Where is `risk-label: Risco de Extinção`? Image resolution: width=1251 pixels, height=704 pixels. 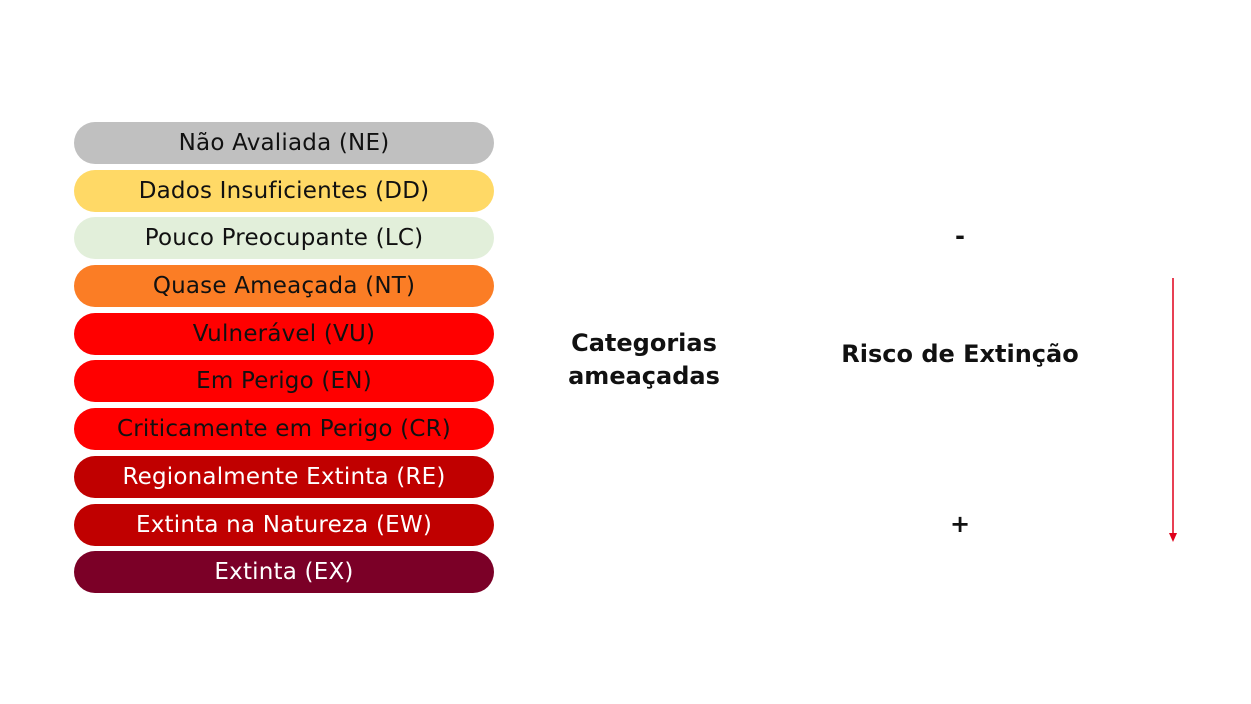
risk-label: Risco de Extinção is located at coordinates (960, 354).